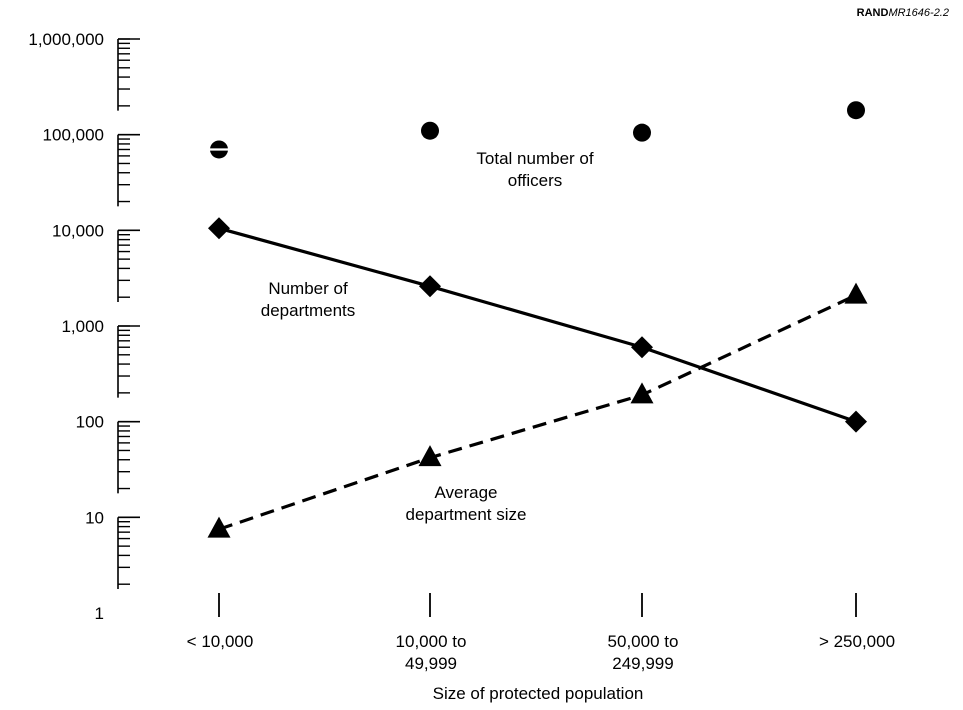 Image resolution: width=963 pixels, height=710 pixels. I want to click on x-tick-label-line: 49,999, so click(431, 663).